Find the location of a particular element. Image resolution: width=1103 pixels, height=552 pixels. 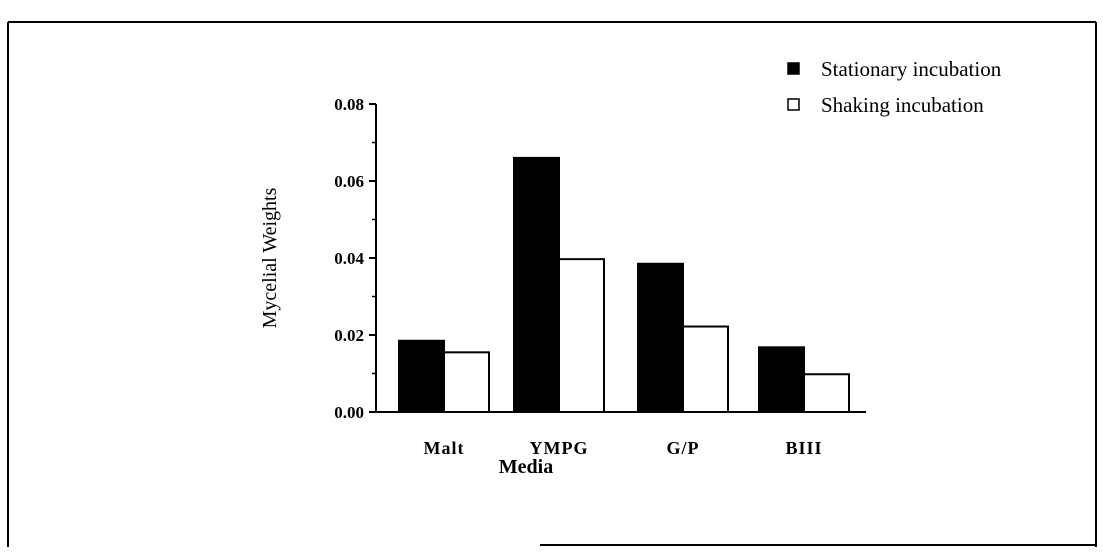

y-tick-label: 0.00 is located at coordinates (349, 412).